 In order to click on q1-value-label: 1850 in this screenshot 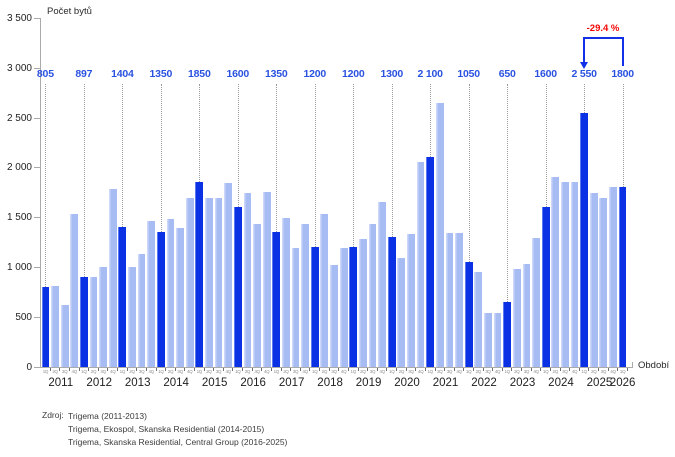, I will do `click(199, 74)`.